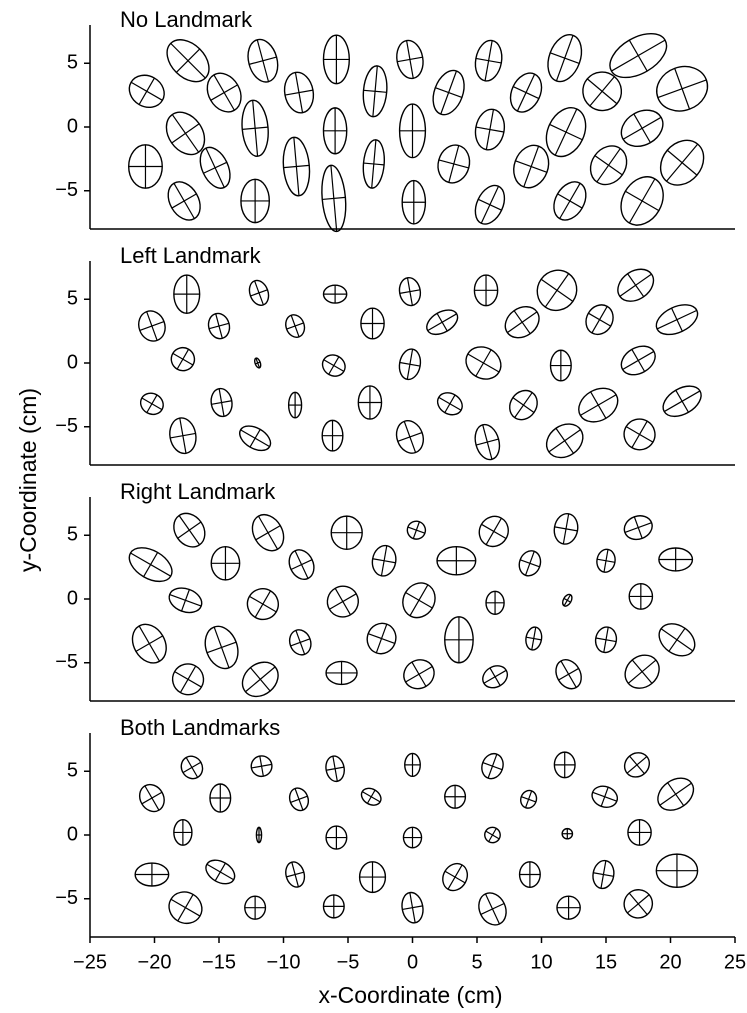  What do you see at coordinates (191, 255) in the screenshot?
I see `panel-title: Left Landmark` at bounding box center [191, 255].